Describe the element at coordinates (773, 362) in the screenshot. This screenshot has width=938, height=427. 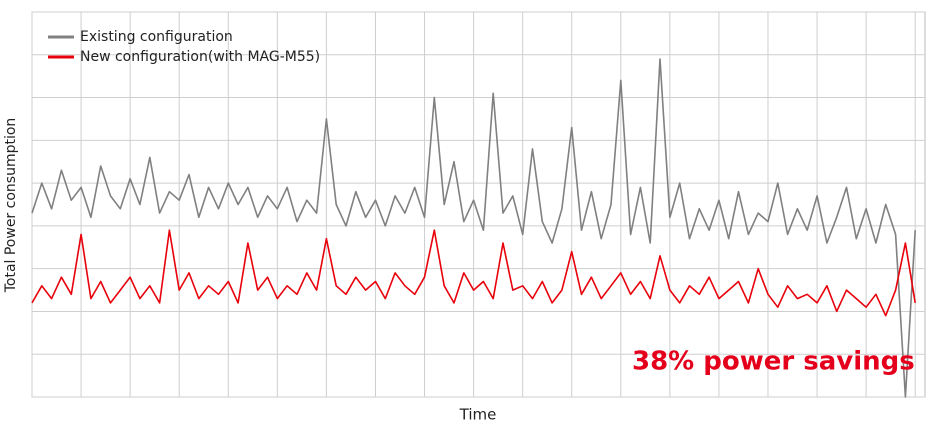
I see `annotation: 38% power savings` at that location.